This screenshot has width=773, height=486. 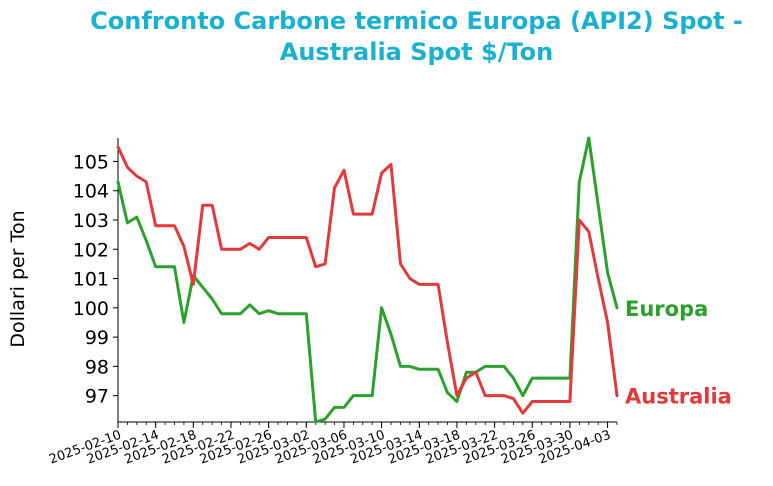 I want to click on y-axis-label: Dollari per Ton, so click(x=18, y=278).